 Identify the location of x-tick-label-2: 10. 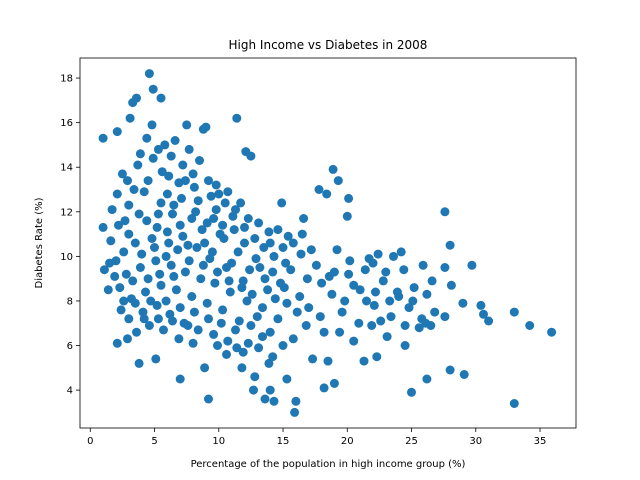
(218, 441).